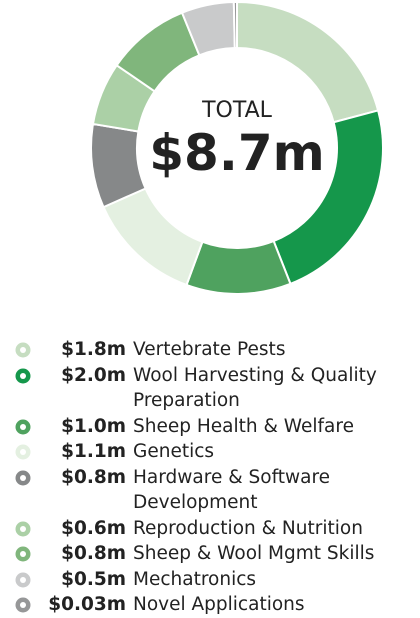  I want to click on center-title: TOTAL, so click(237, 110).